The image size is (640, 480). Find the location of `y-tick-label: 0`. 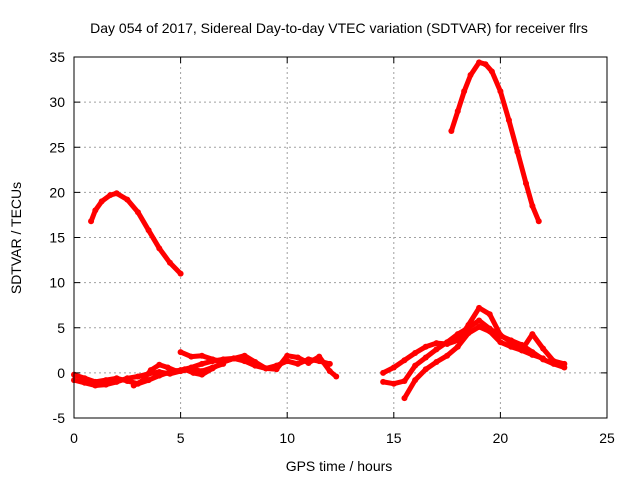

y-tick-label: 0 is located at coordinates (61, 373).